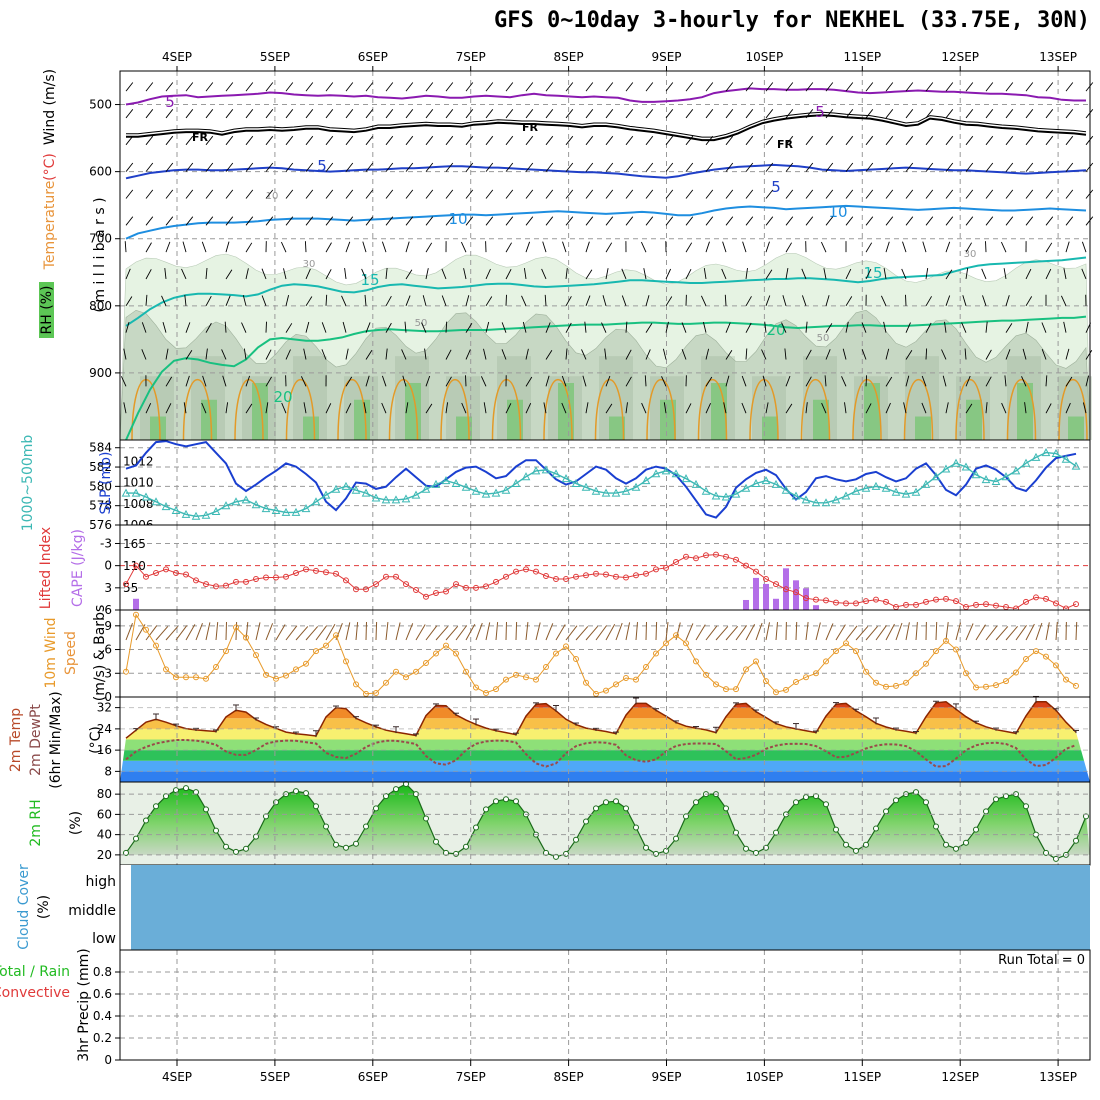  What do you see at coordinates (46, 568) in the screenshot?
I see `lifted-index-axis-label: Lifted Index` at bounding box center [46, 568].